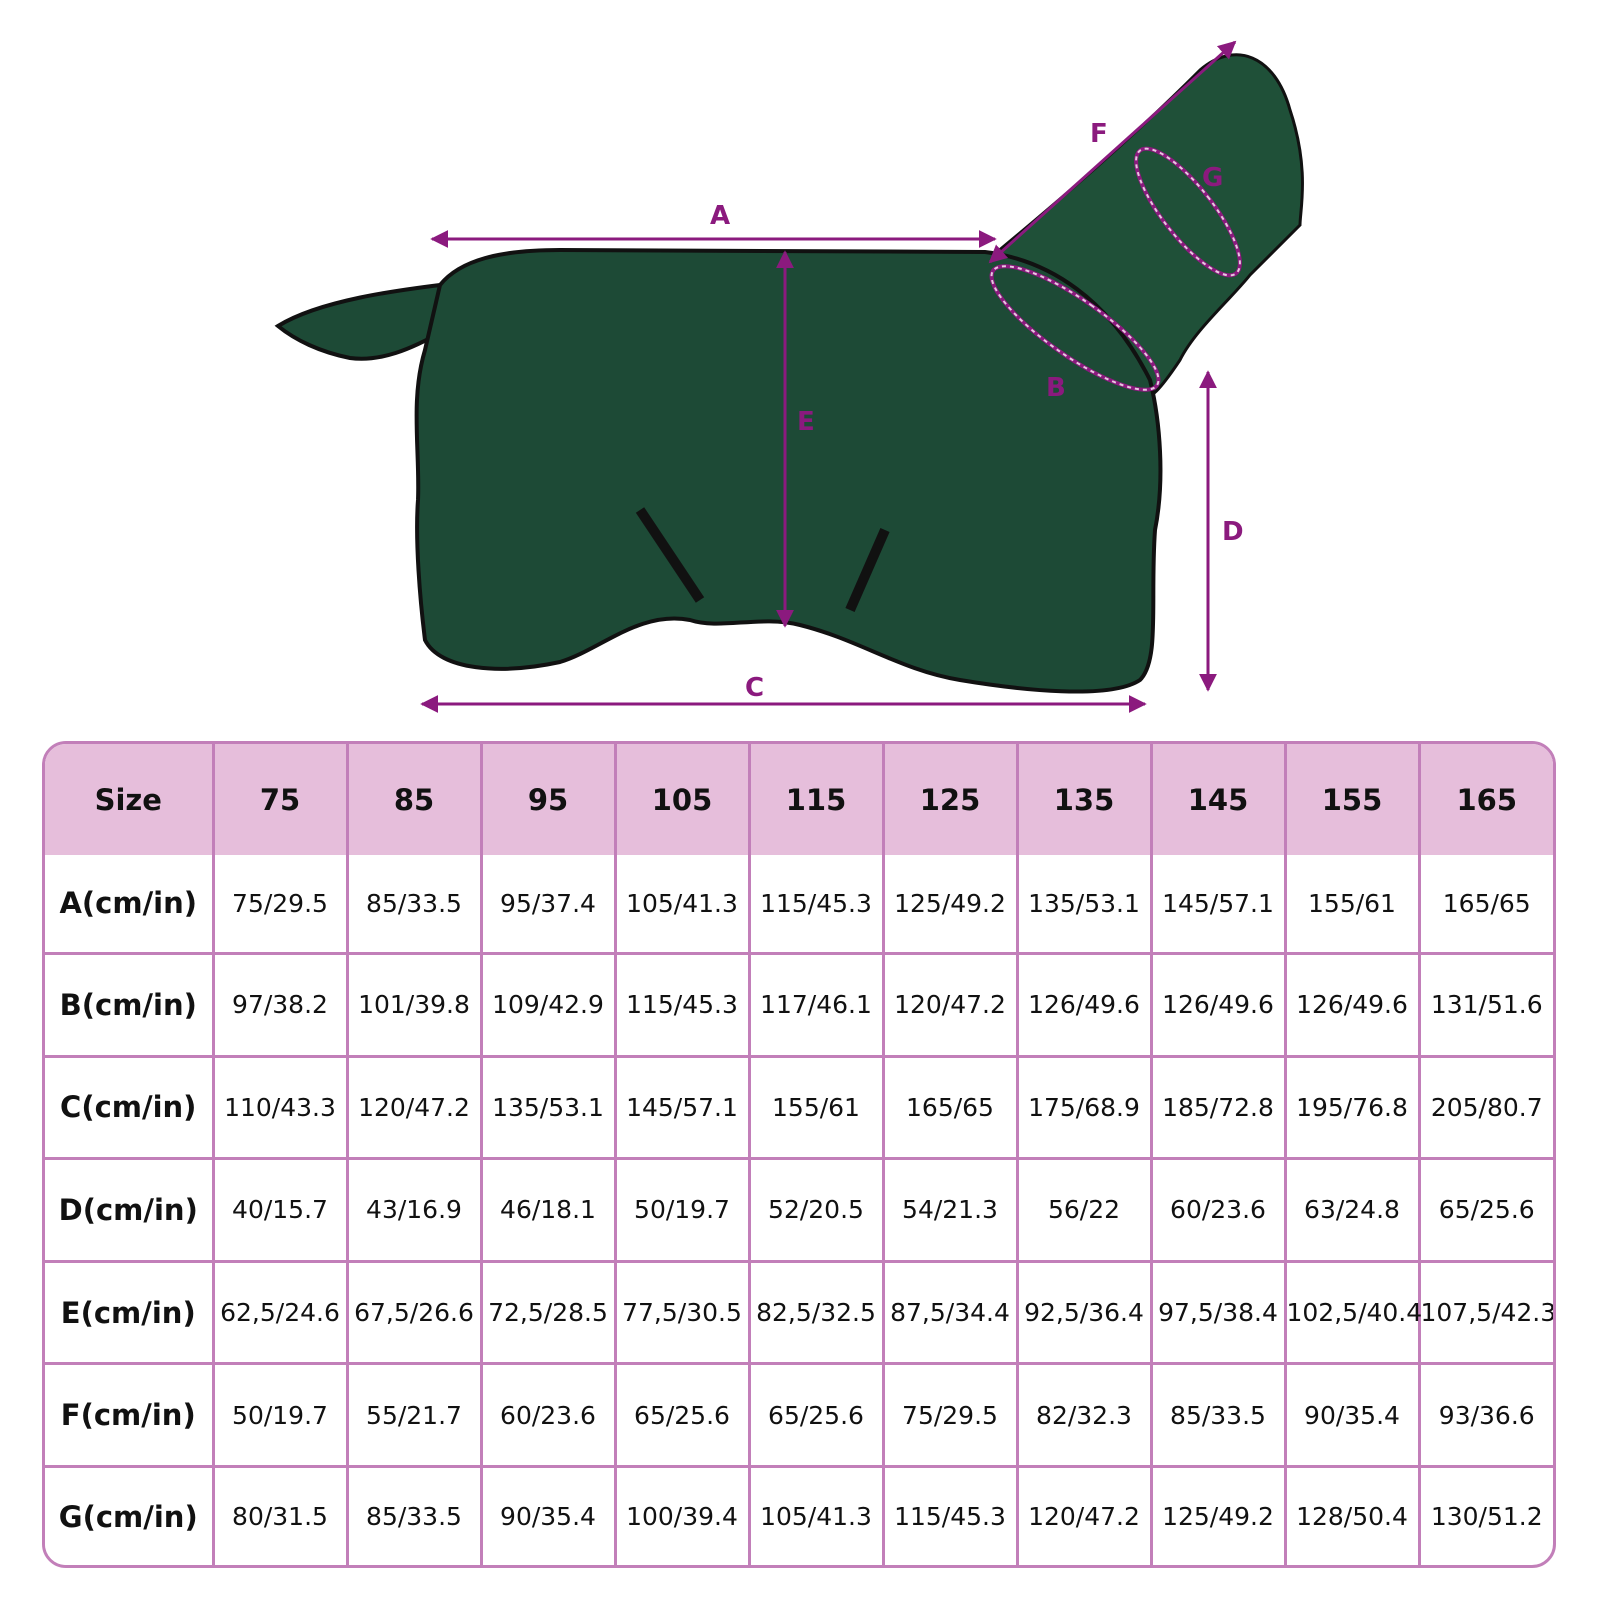 The image size is (1600, 1600). Describe the element at coordinates (414, 799) in the screenshot. I see `header-size-85: 85` at that location.